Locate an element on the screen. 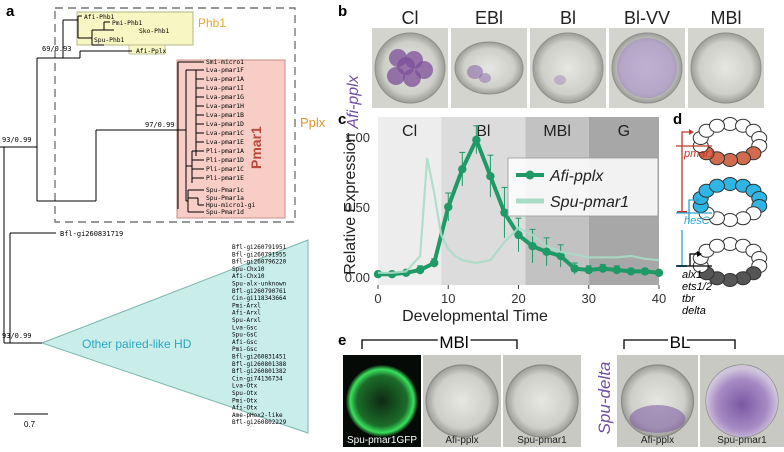 Image resolution: width=784 pixels, height=452 pixels. pplx-box is located at coordinates (147, 49).